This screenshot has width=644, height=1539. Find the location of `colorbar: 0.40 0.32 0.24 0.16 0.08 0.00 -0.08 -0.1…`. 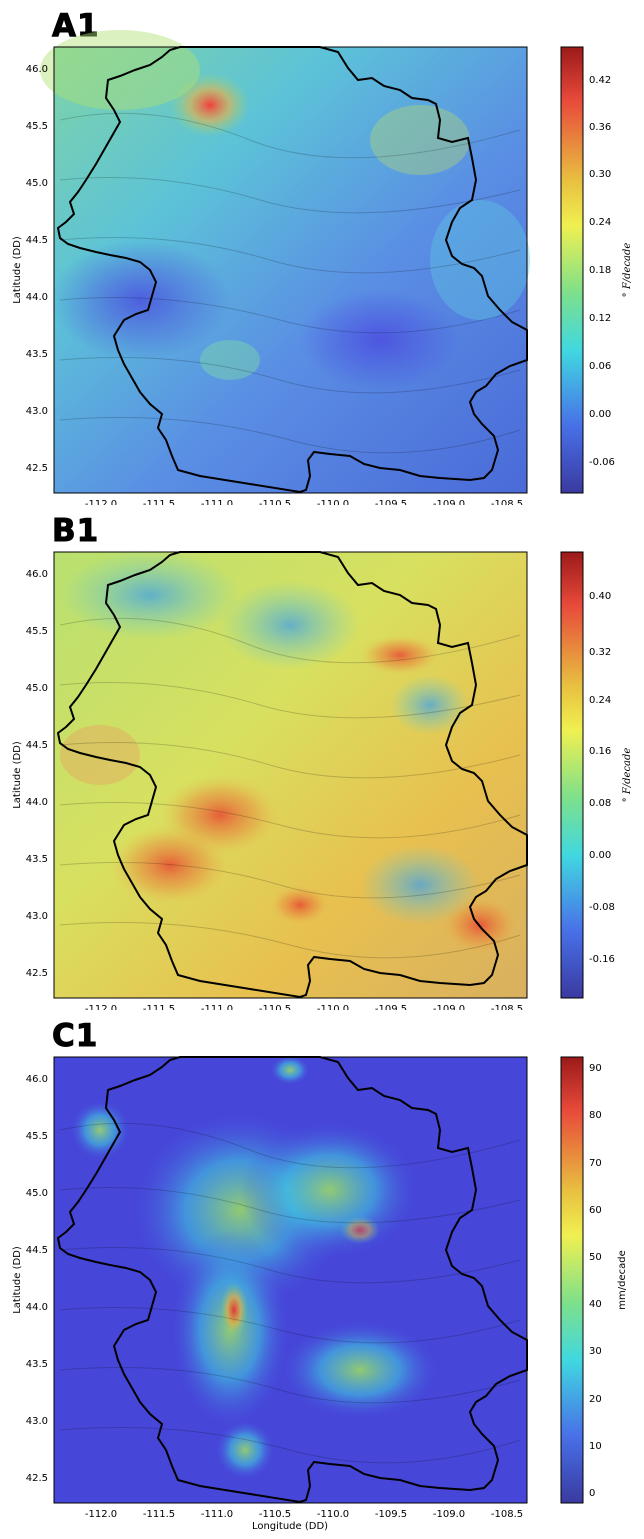

colorbar: 0.40 0.32 0.24 0.16 0.08 0.00 -0.08 -0.1… is located at coordinates (596, 775).